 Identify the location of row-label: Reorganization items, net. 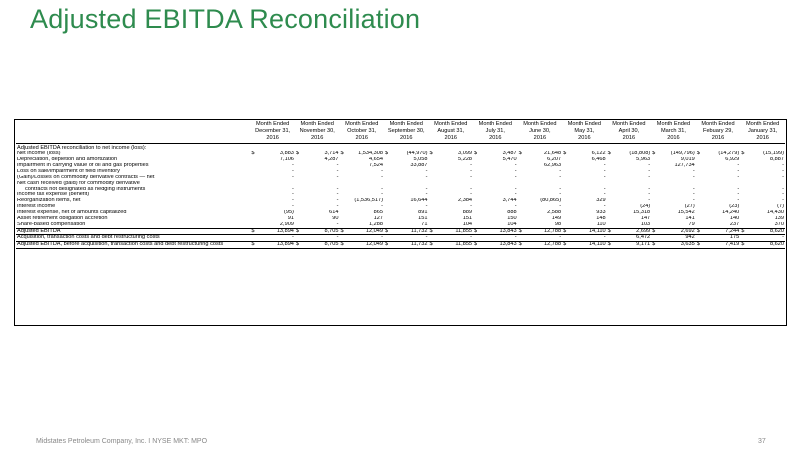
(49, 201).